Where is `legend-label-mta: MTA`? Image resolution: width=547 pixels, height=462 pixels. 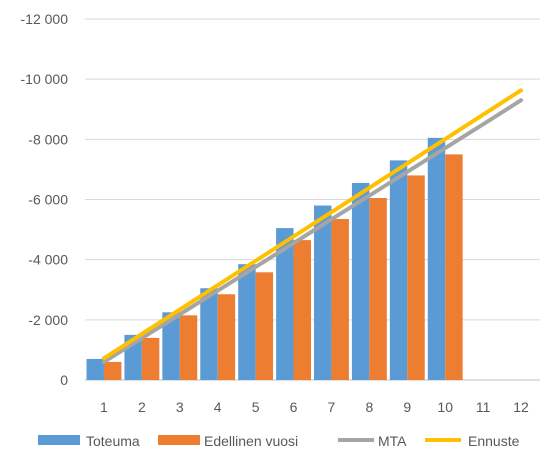 legend-label-mta: MTA is located at coordinates (392, 441).